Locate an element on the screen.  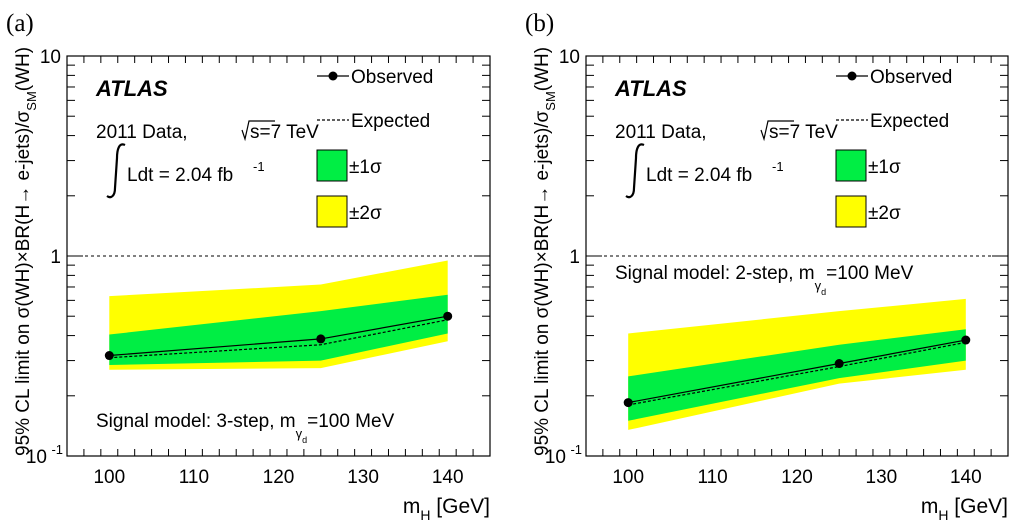
signal-model-text: Signal model: 2-step, m is located at coordinates (715, 273).